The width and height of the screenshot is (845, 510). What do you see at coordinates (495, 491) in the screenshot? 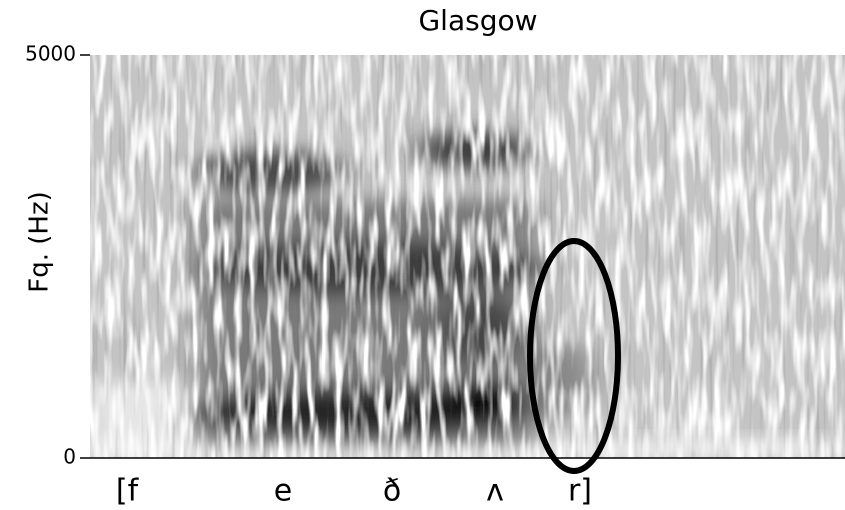
I see `segment-label: ʌ` at bounding box center [495, 491].